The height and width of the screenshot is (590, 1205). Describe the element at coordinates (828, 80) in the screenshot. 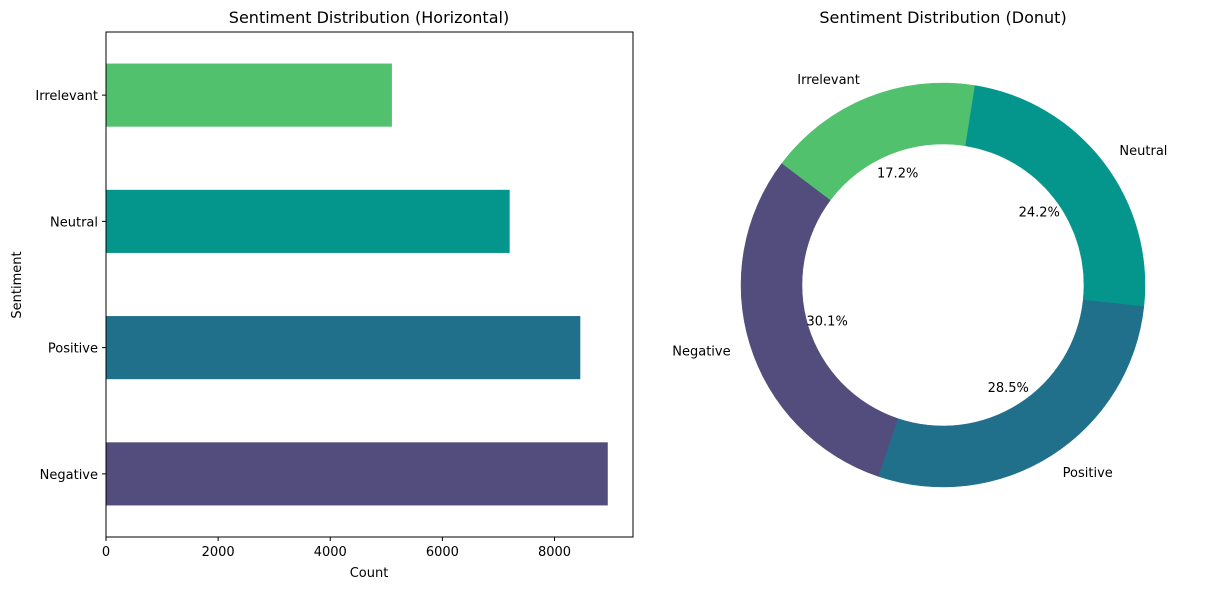

I see `donut-label-irrelevant: Irrelevant` at that location.